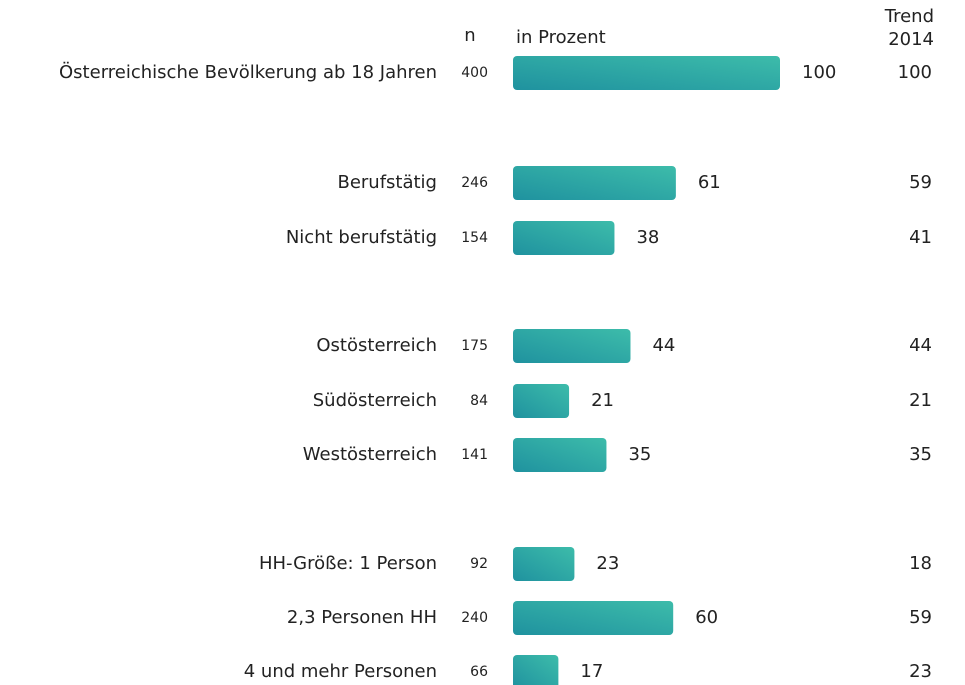  I want to click on trend-value: 35, so click(920, 454).